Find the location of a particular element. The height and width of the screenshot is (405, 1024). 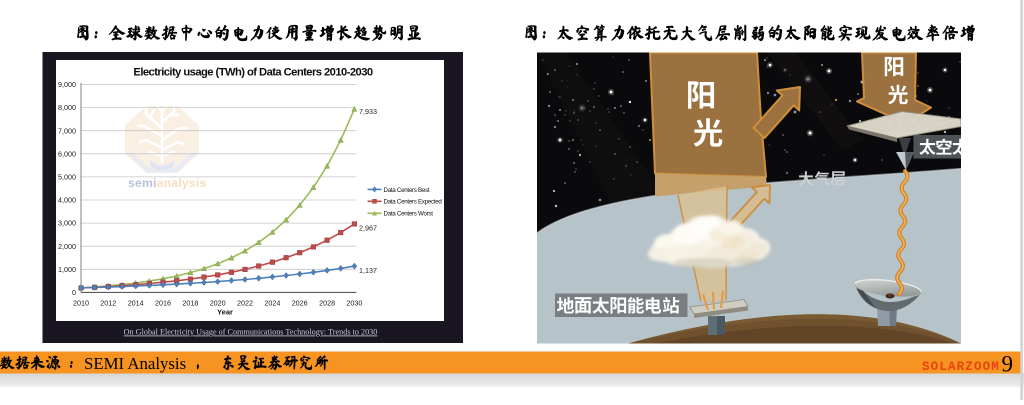

svg-text: Data Centers Expected is located at coordinates (413, 202).